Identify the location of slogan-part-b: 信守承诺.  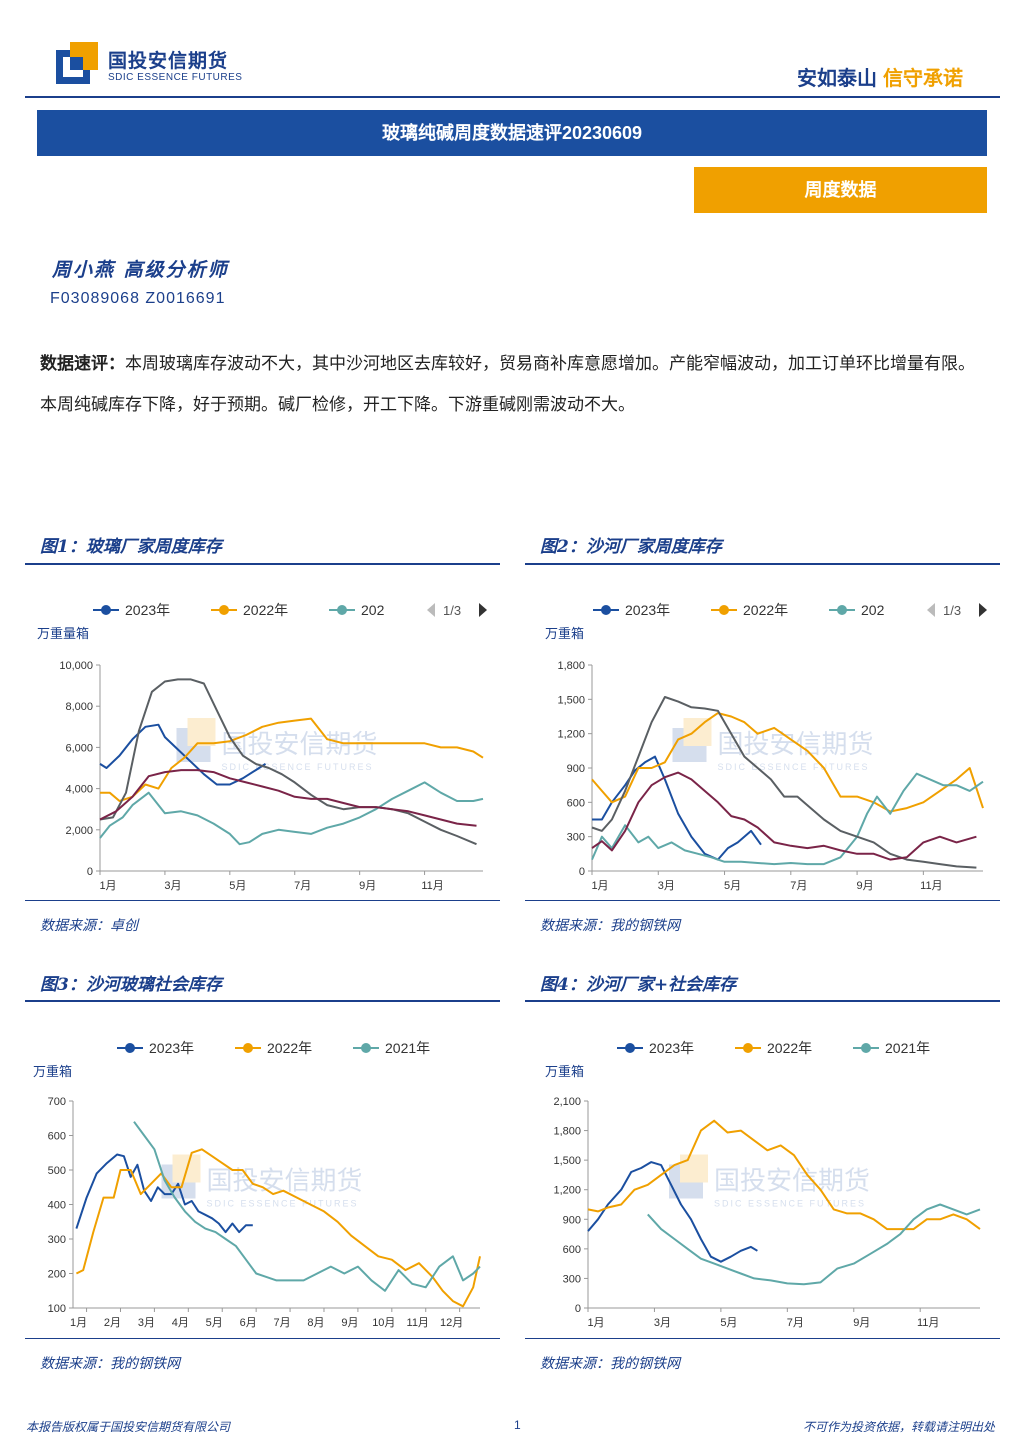
(923, 79).